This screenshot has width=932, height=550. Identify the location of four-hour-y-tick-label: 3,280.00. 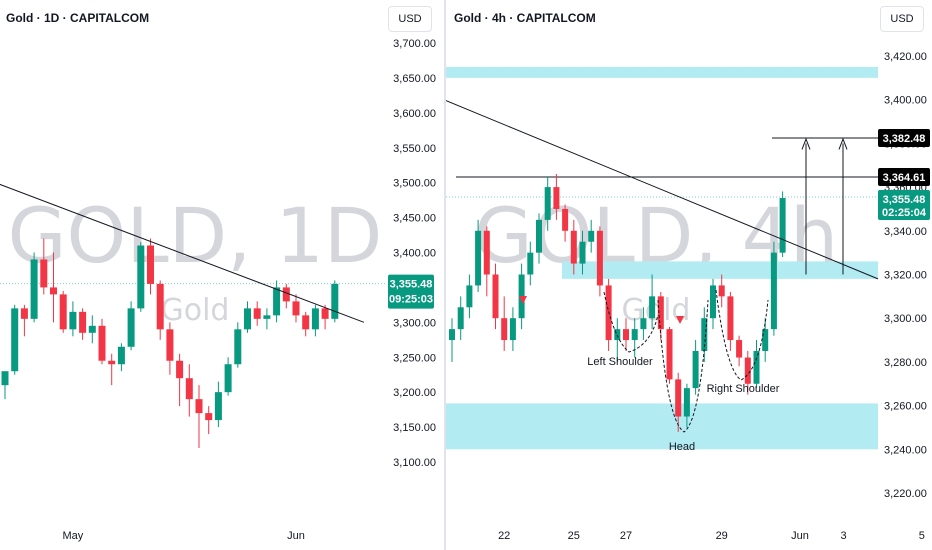
(905, 363).